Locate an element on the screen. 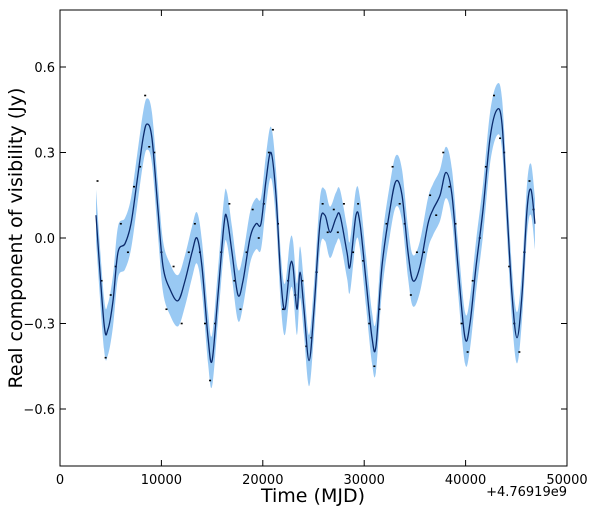  y-tick-label: 0.3 is located at coordinates (44, 154).